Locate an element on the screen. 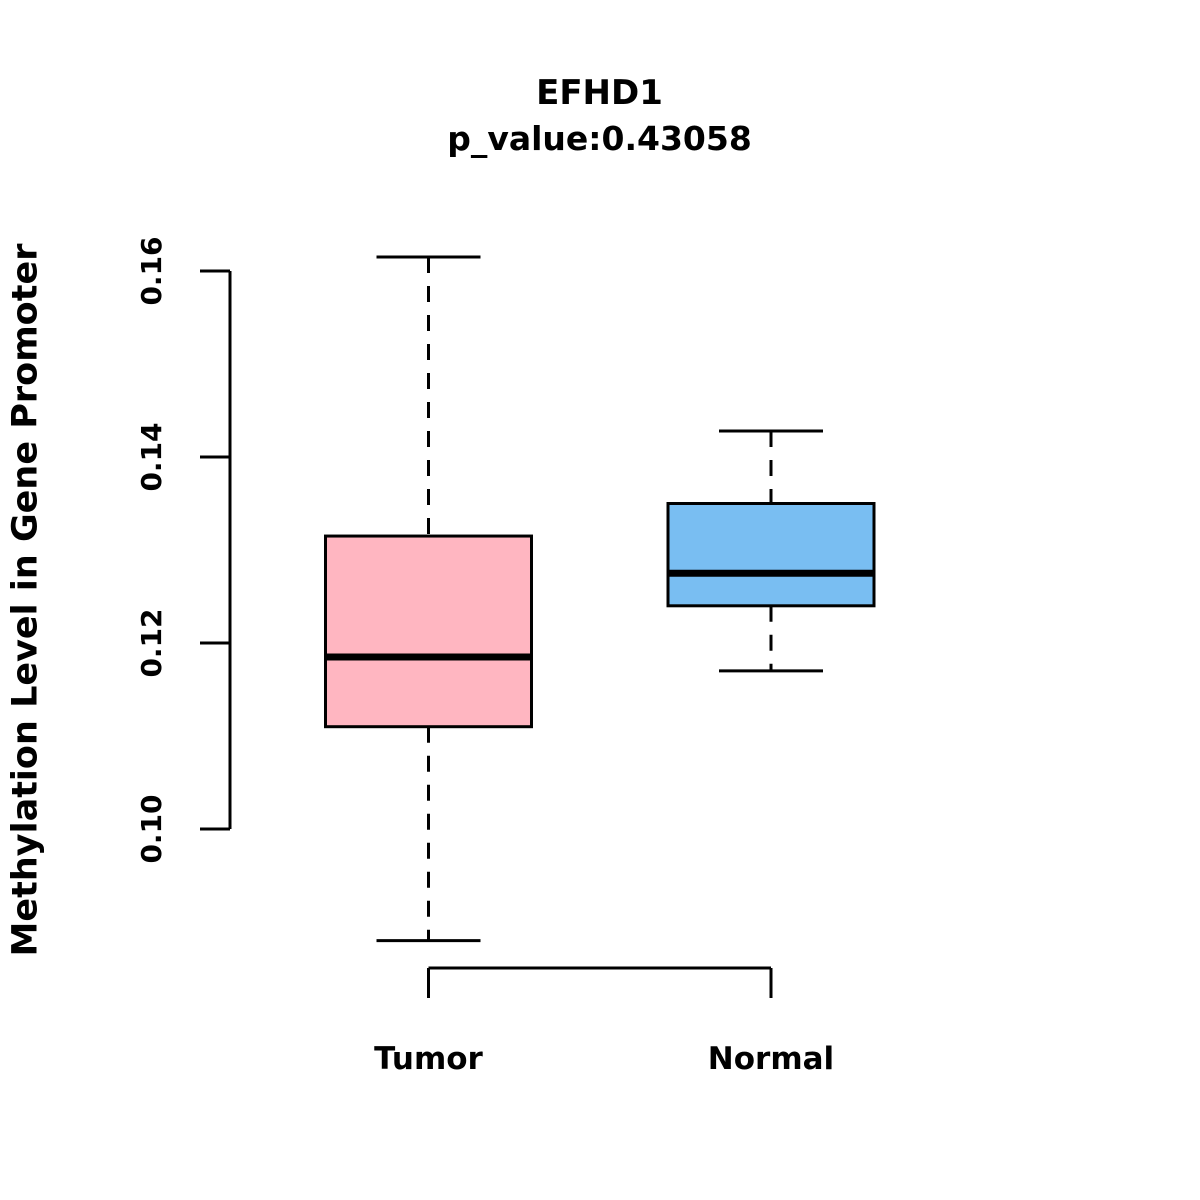  tumor-box is located at coordinates (428, 631).